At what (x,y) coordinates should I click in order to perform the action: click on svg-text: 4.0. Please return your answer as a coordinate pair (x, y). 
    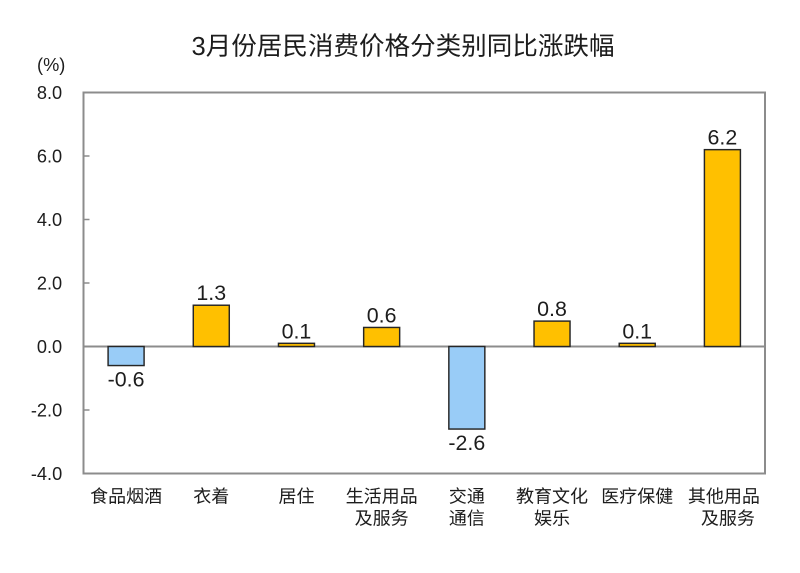
    Looking at the image, I should click on (49, 220).